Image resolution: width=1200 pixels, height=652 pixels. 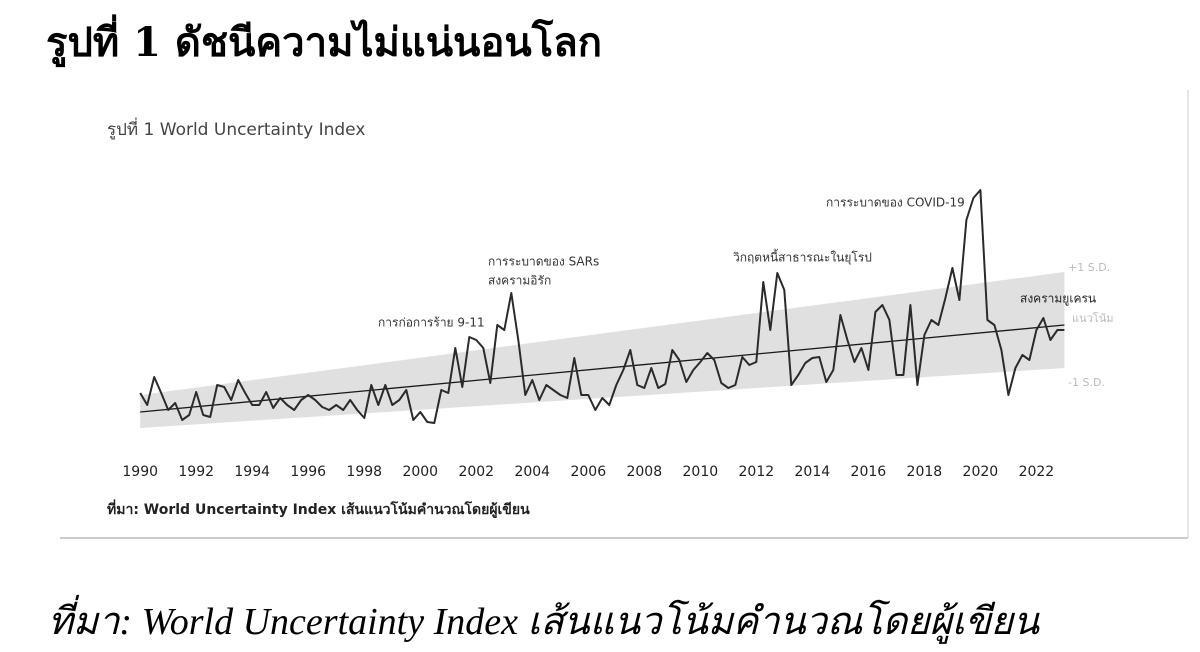 What do you see at coordinates (644, 472) in the screenshot?
I see `x-tick-label: 2008` at bounding box center [644, 472].